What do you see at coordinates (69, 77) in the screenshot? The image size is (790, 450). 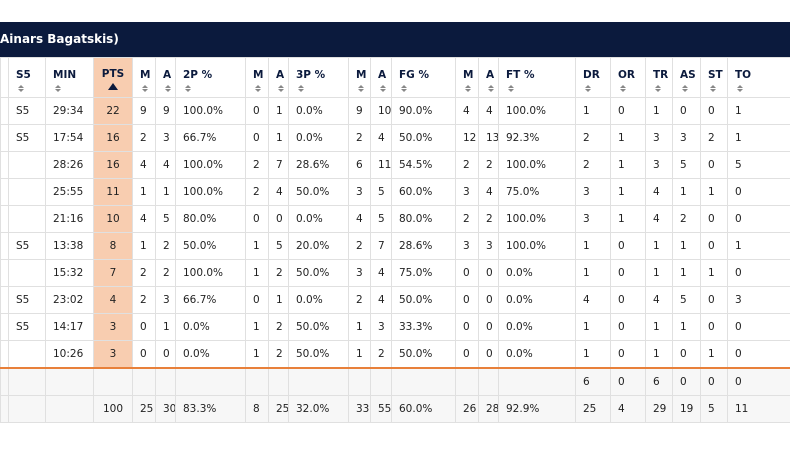 I see `column-header: MIN` at bounding box center [69, 77].